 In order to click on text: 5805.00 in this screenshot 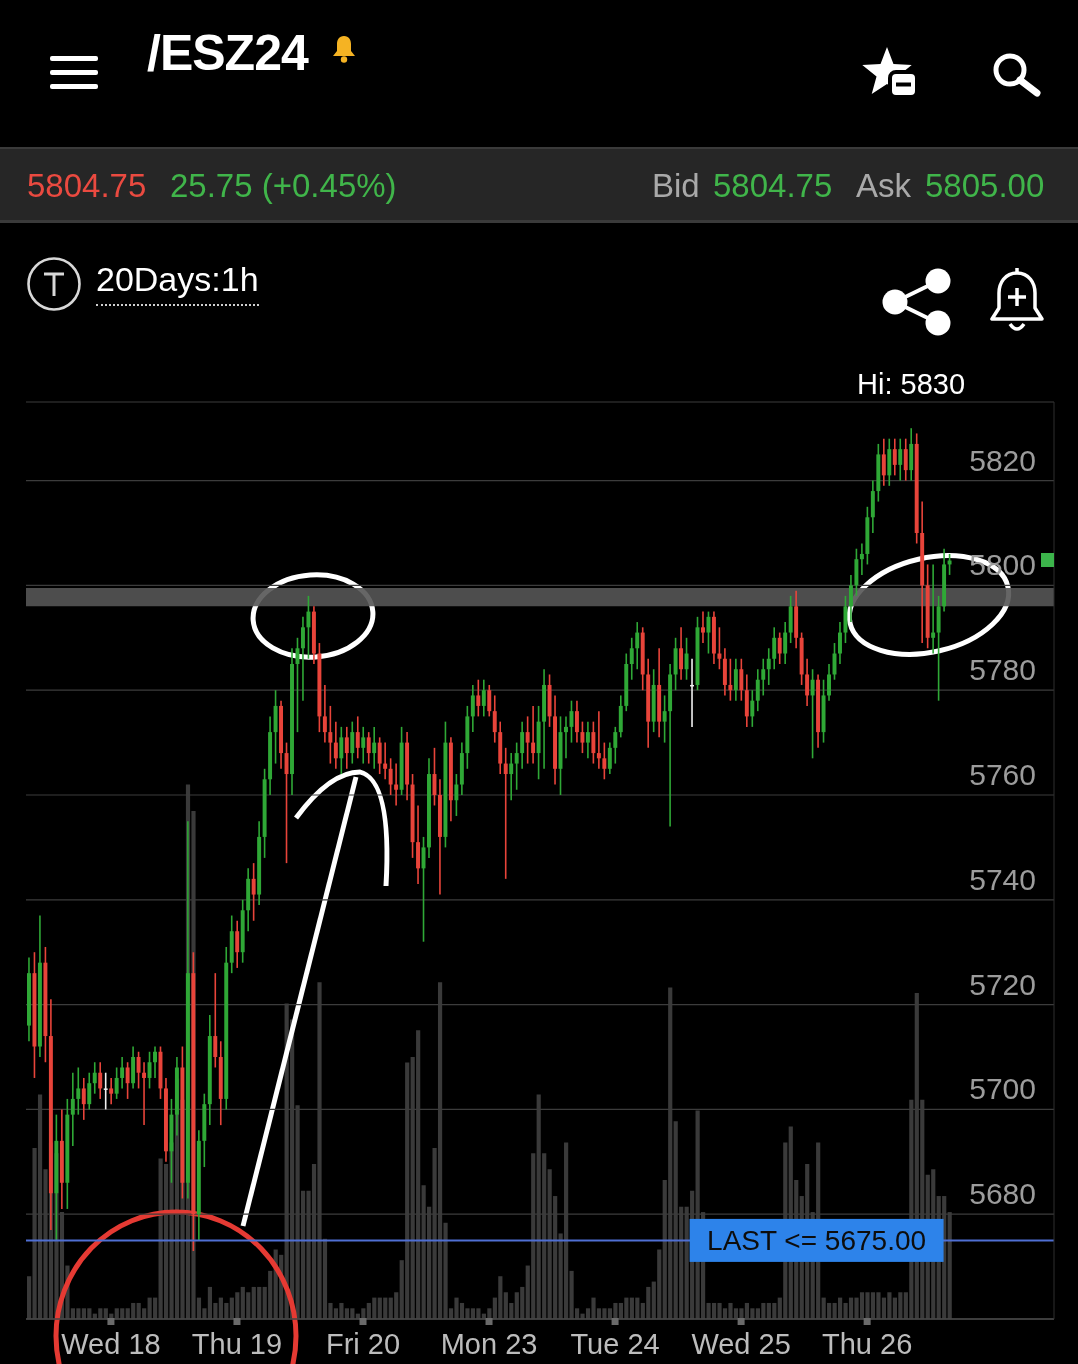, I will do `click(985, 185)`.